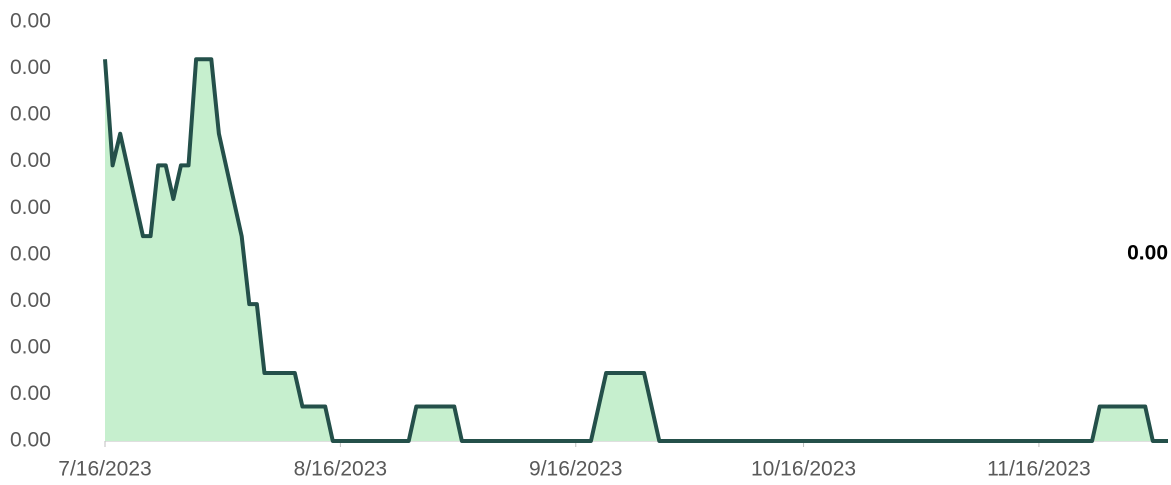 This screenshot has width=1171, height=485. Describe the element at coordinates (575, 469) in the screenshot. I see `x-tick-label: 9/16/2023` at that location.